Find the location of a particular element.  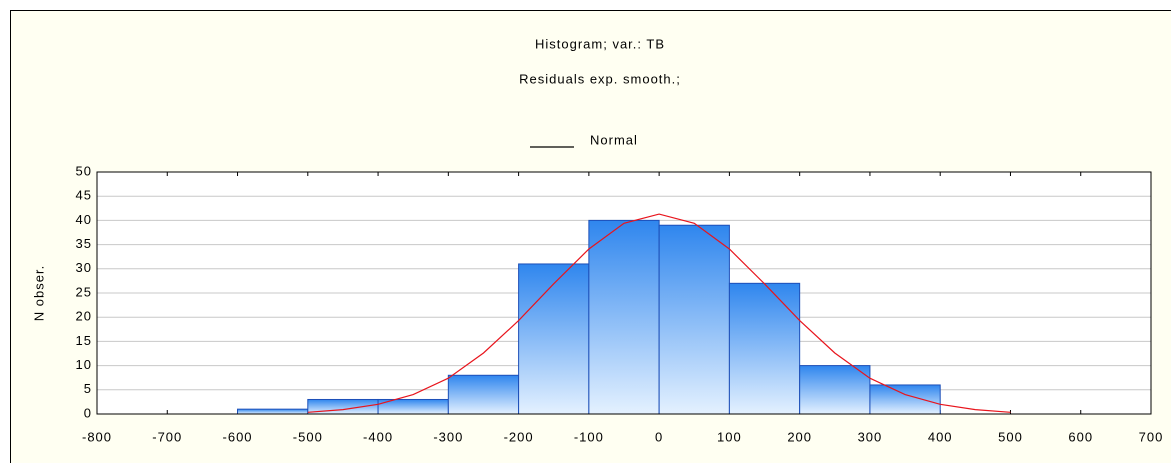

chart-title: Histogram; var.: TB is located at coordinates (600, 43).